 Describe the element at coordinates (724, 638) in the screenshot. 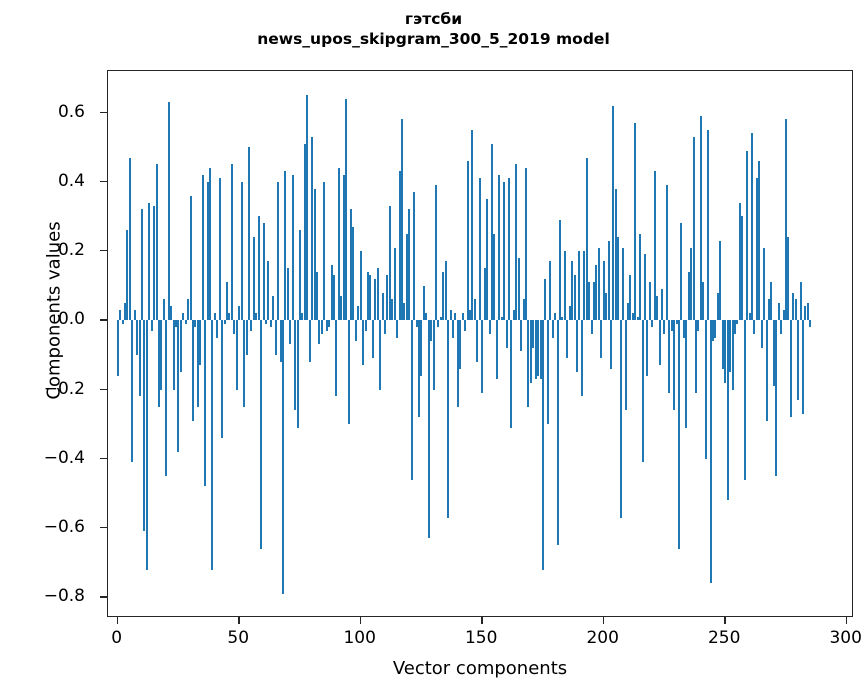

I see `x-tick-label: 250` at that location.